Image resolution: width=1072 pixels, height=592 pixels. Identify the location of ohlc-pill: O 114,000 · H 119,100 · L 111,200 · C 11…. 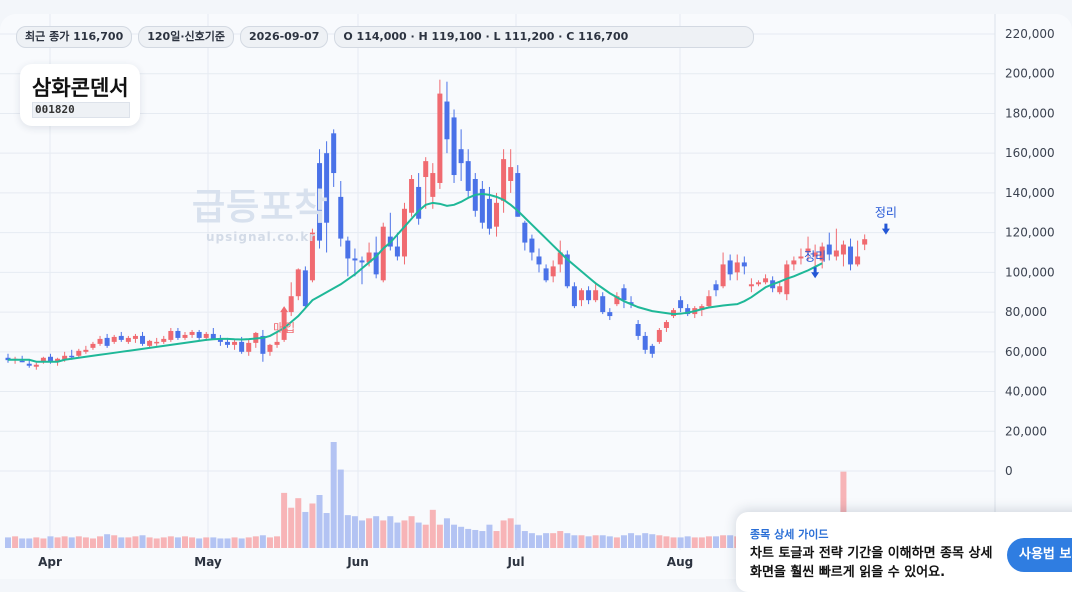
(544, 37).